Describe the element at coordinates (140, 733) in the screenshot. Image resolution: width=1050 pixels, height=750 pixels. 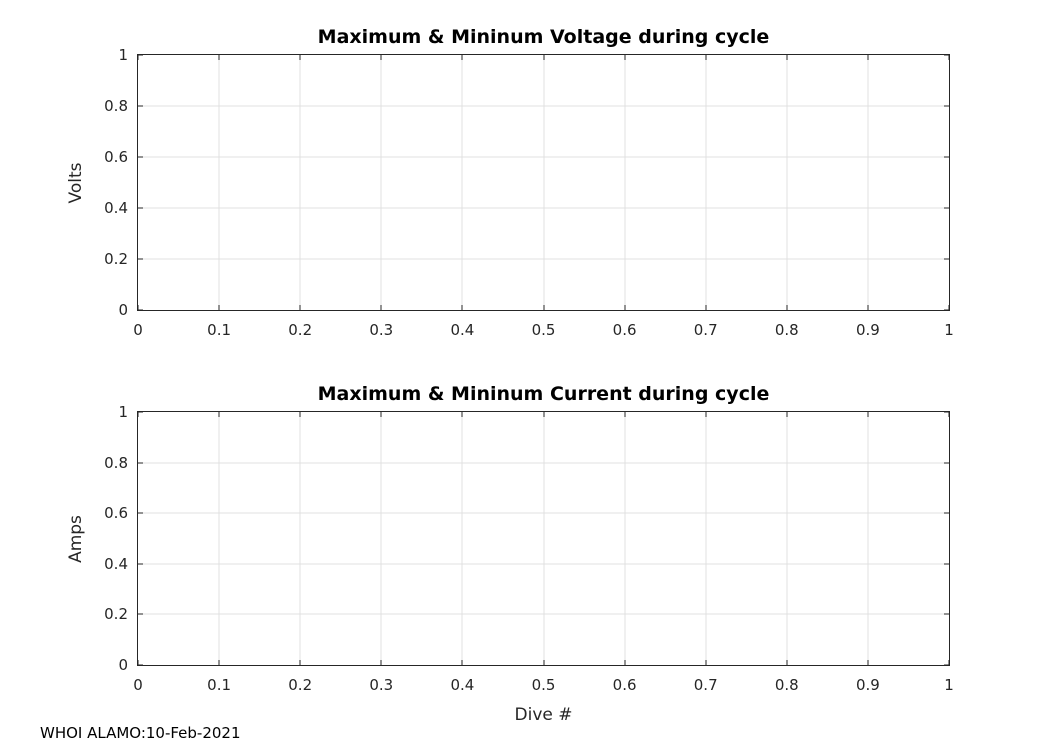
I see `figure-footer: WHOI ALAMO:10-Feb-2021` at that location.